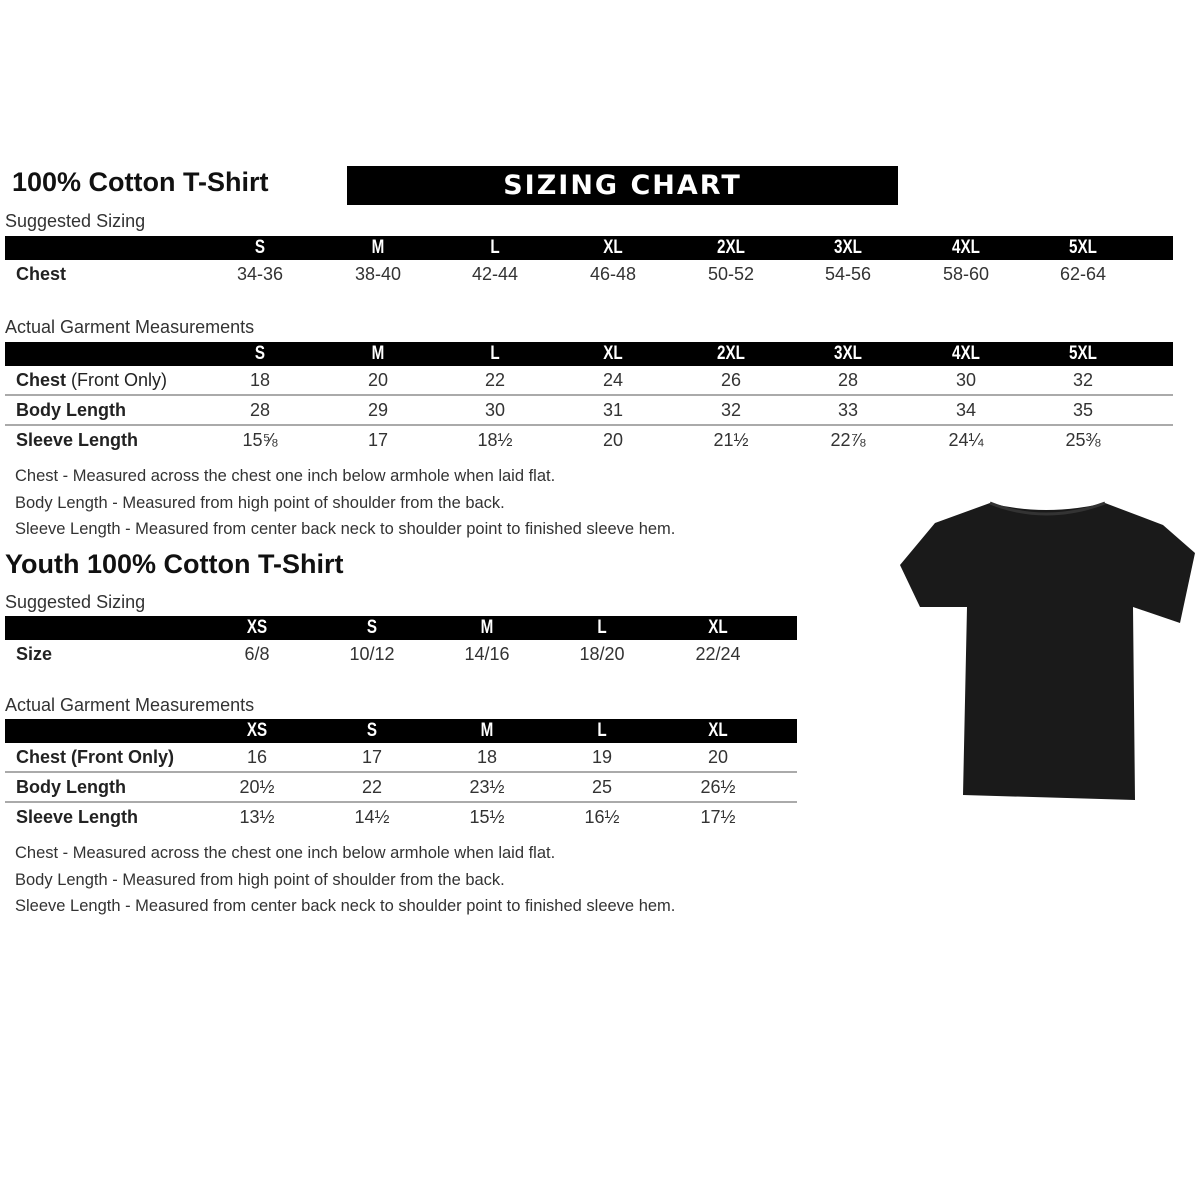  I want to click on cell-value: 15⅝, so click(260, 440).